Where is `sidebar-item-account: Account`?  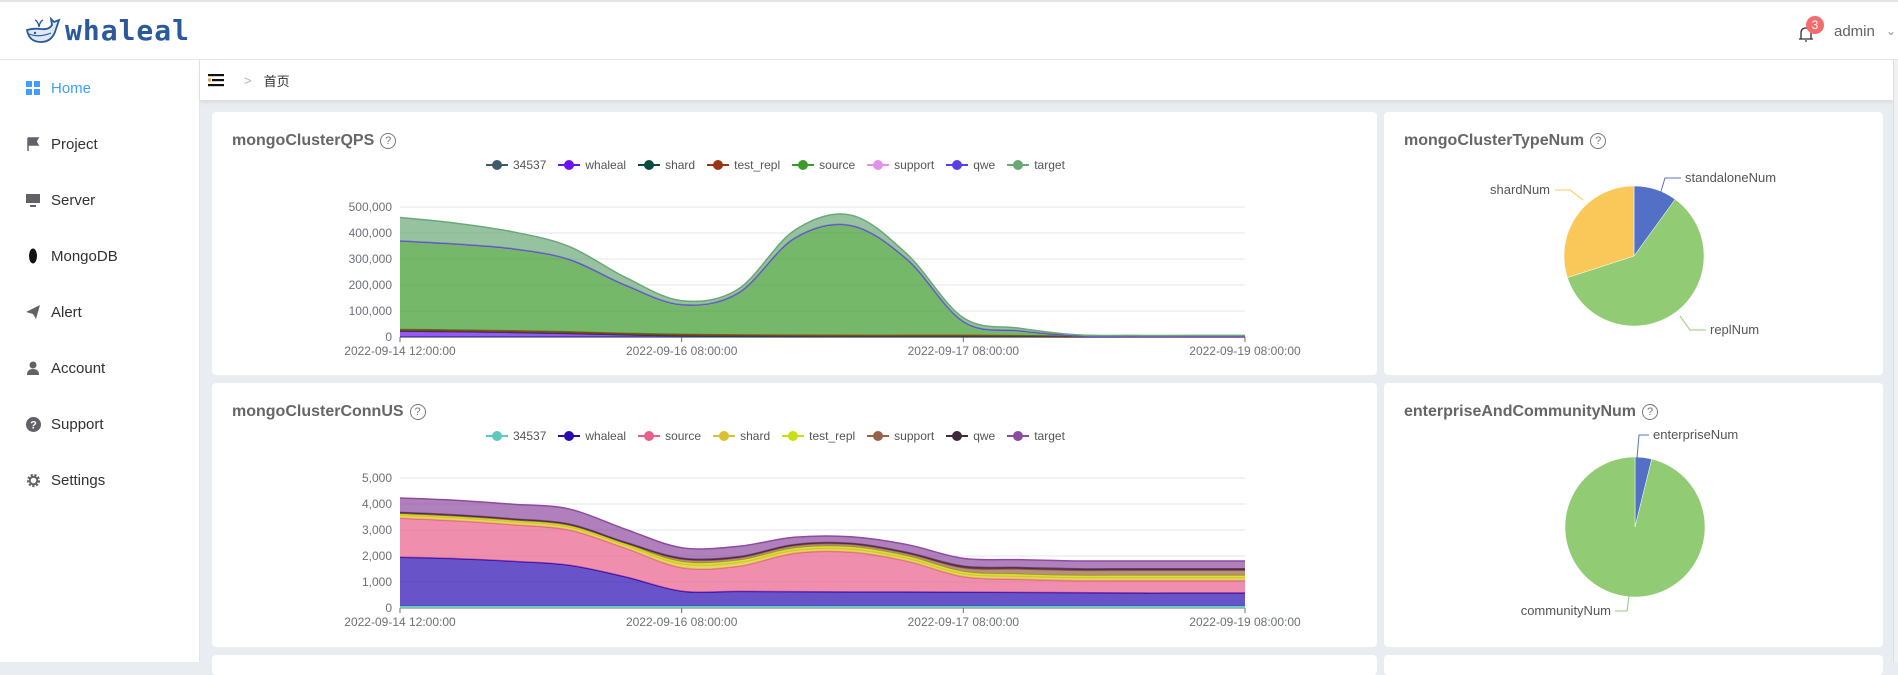
sidebar-item-account: Account is located at coordinates (99, 368).